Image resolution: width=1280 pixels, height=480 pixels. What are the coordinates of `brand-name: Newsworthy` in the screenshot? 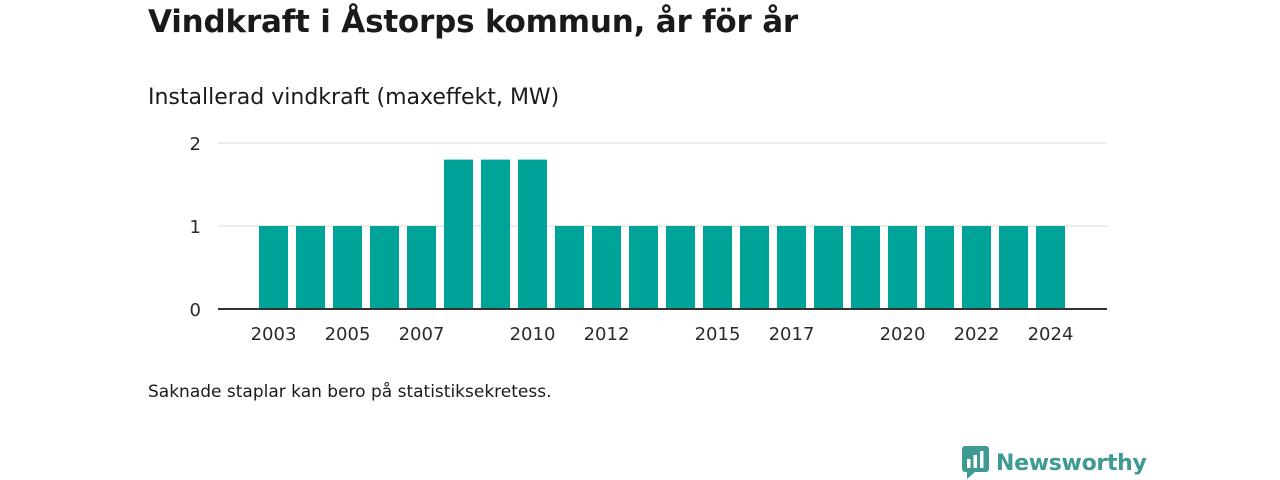 It's located at (1071, 463).